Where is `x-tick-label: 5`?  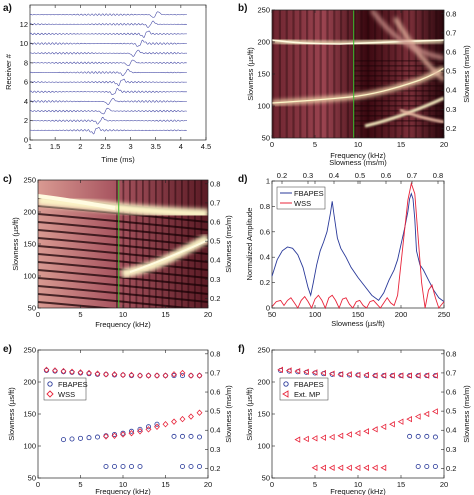
x-tick-label: 5 is located at coordinates (80, 484).